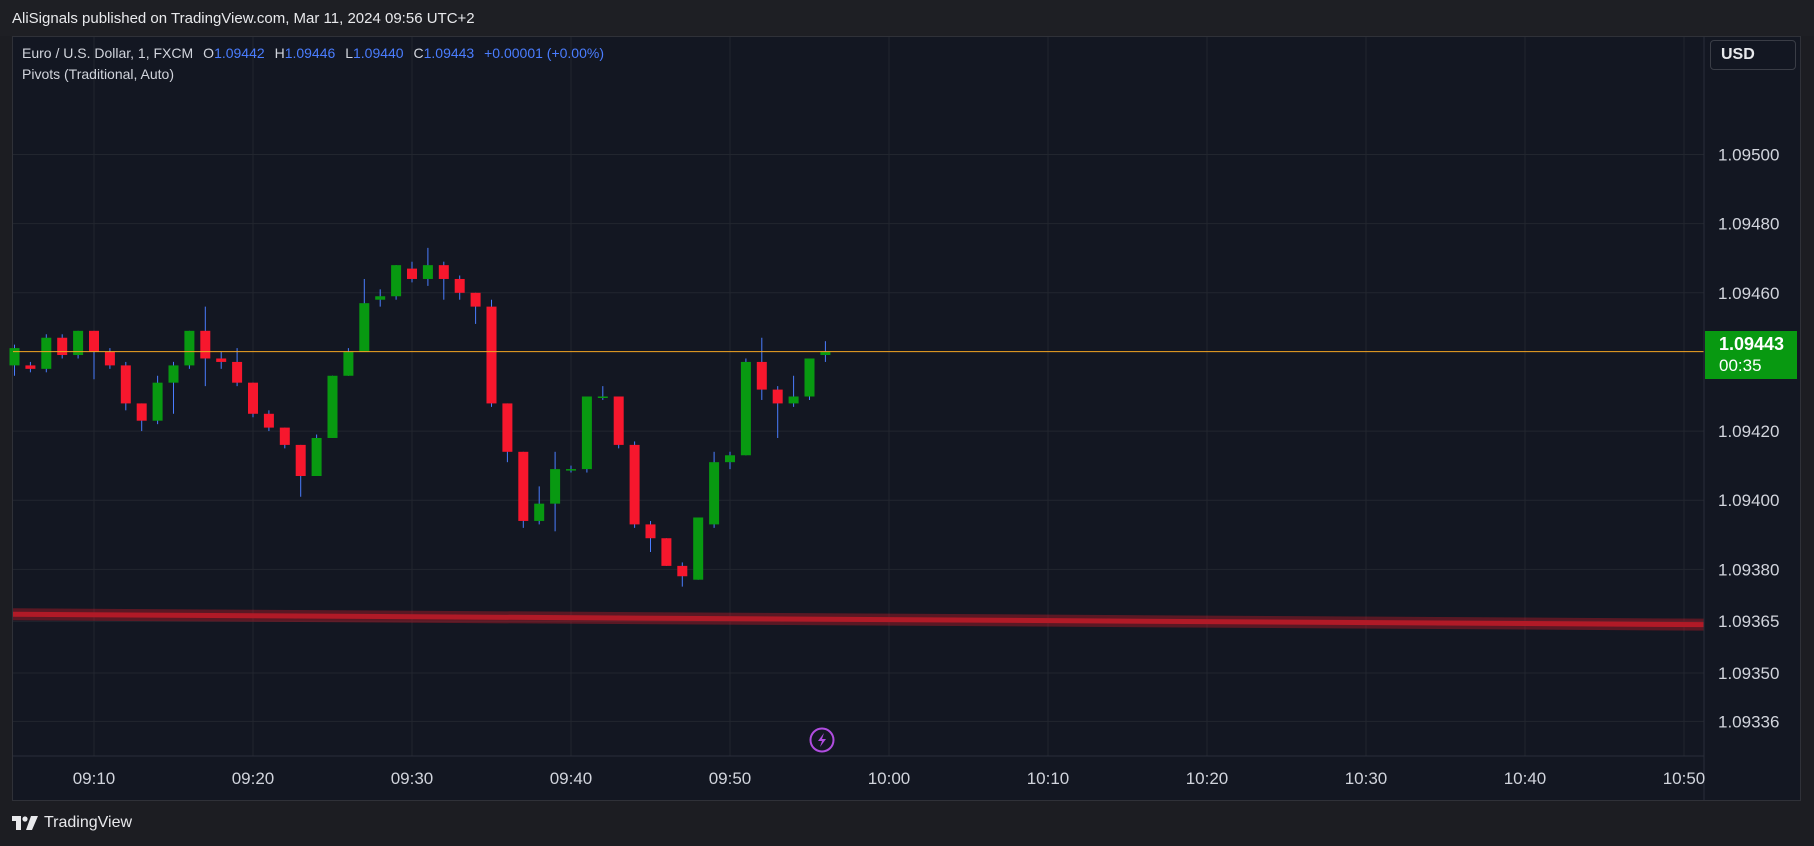  Describe the element at coordinates (822, 740) in the screenshot. I see `lightning-icon` at that location.